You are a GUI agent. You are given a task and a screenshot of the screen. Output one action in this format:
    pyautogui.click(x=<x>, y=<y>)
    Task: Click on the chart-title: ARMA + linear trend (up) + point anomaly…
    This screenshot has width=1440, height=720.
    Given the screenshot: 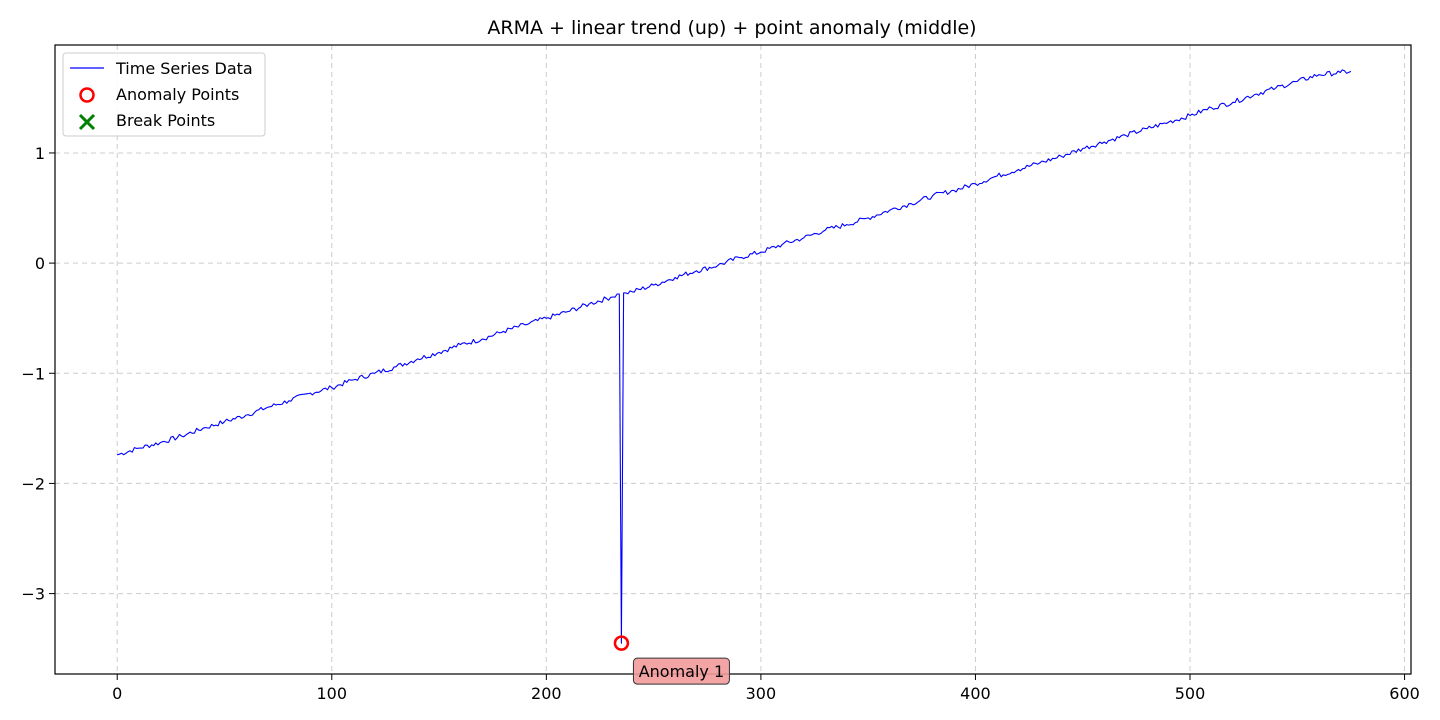 What is the action you would take?
    pyautogui.click(x=731, y=28)
    